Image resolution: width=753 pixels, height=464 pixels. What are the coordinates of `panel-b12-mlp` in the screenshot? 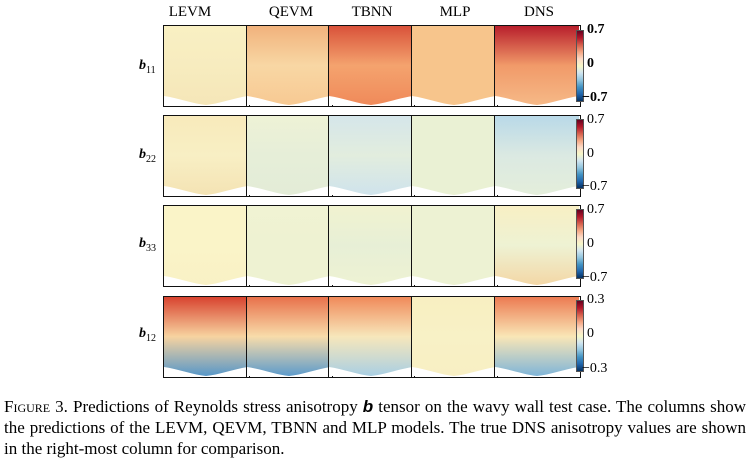 It's located at (454, 337).